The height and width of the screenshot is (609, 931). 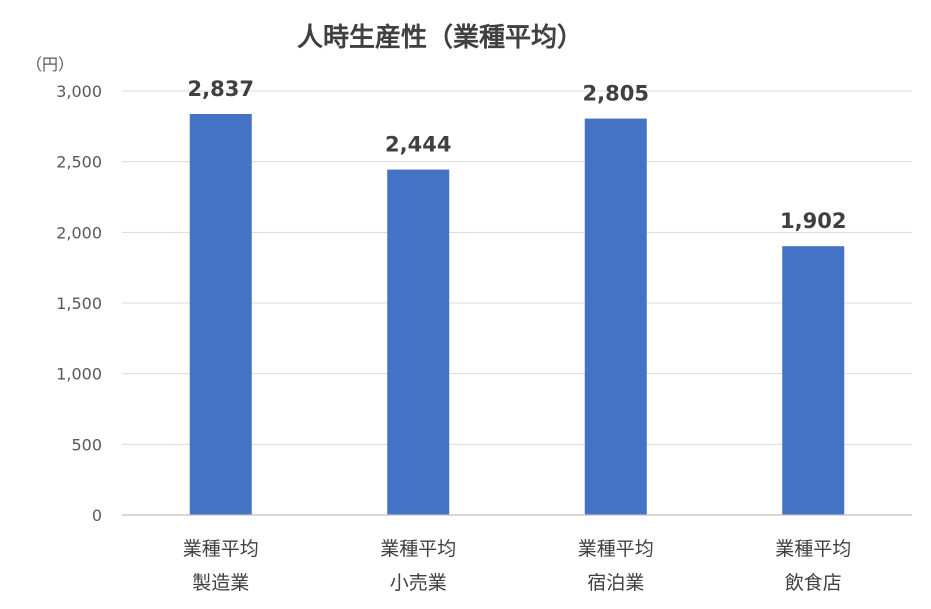 What do you see at coordinates (418, 145) in the screenshot?
I see `data-label: 2,444` at bounding box center [418, 145].